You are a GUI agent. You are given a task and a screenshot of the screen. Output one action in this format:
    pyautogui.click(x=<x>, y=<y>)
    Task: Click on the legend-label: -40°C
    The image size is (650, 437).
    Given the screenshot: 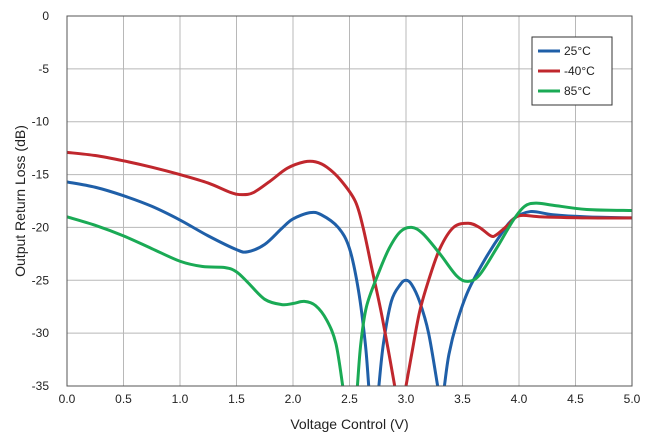 What is the action you would take?
    pyautogui.click(x=579, y=71)
    